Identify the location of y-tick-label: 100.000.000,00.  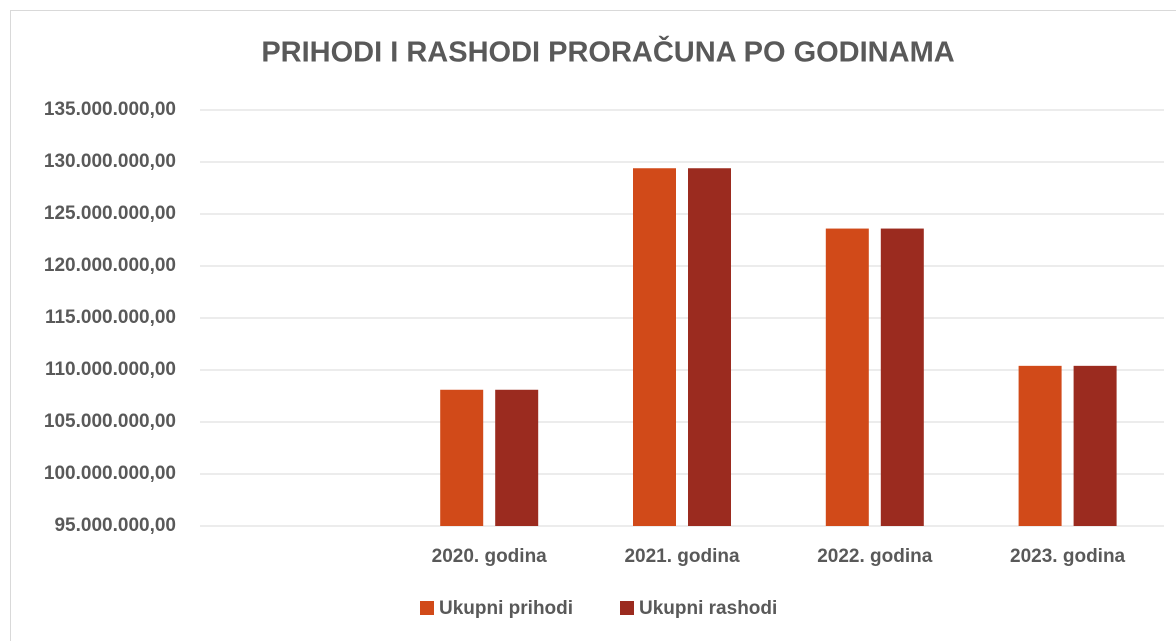
(110, 473).